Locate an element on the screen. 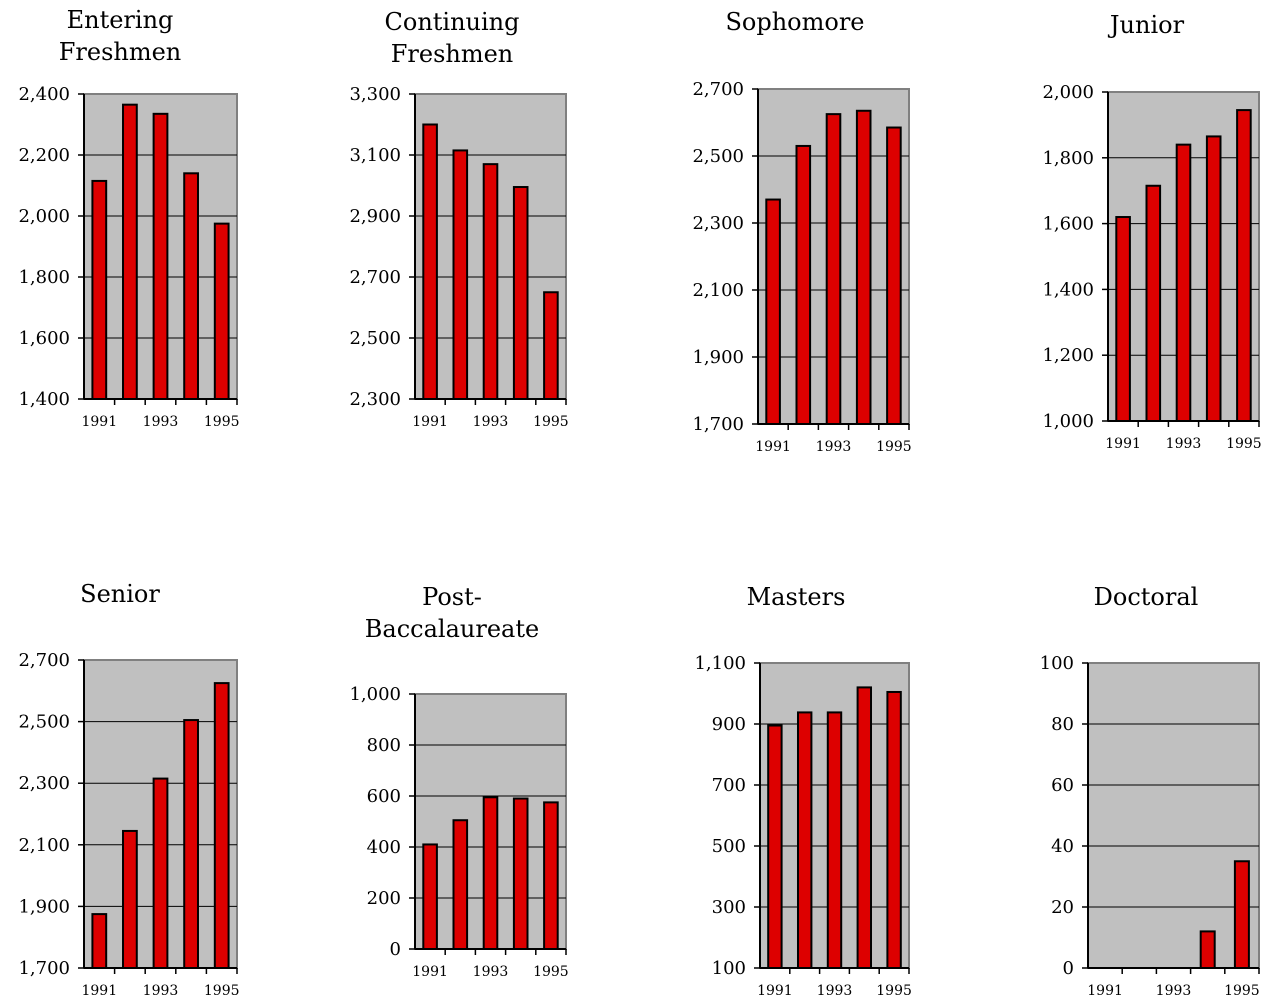  y-tick-label: 2,000 is located at coordinates (44, 216).